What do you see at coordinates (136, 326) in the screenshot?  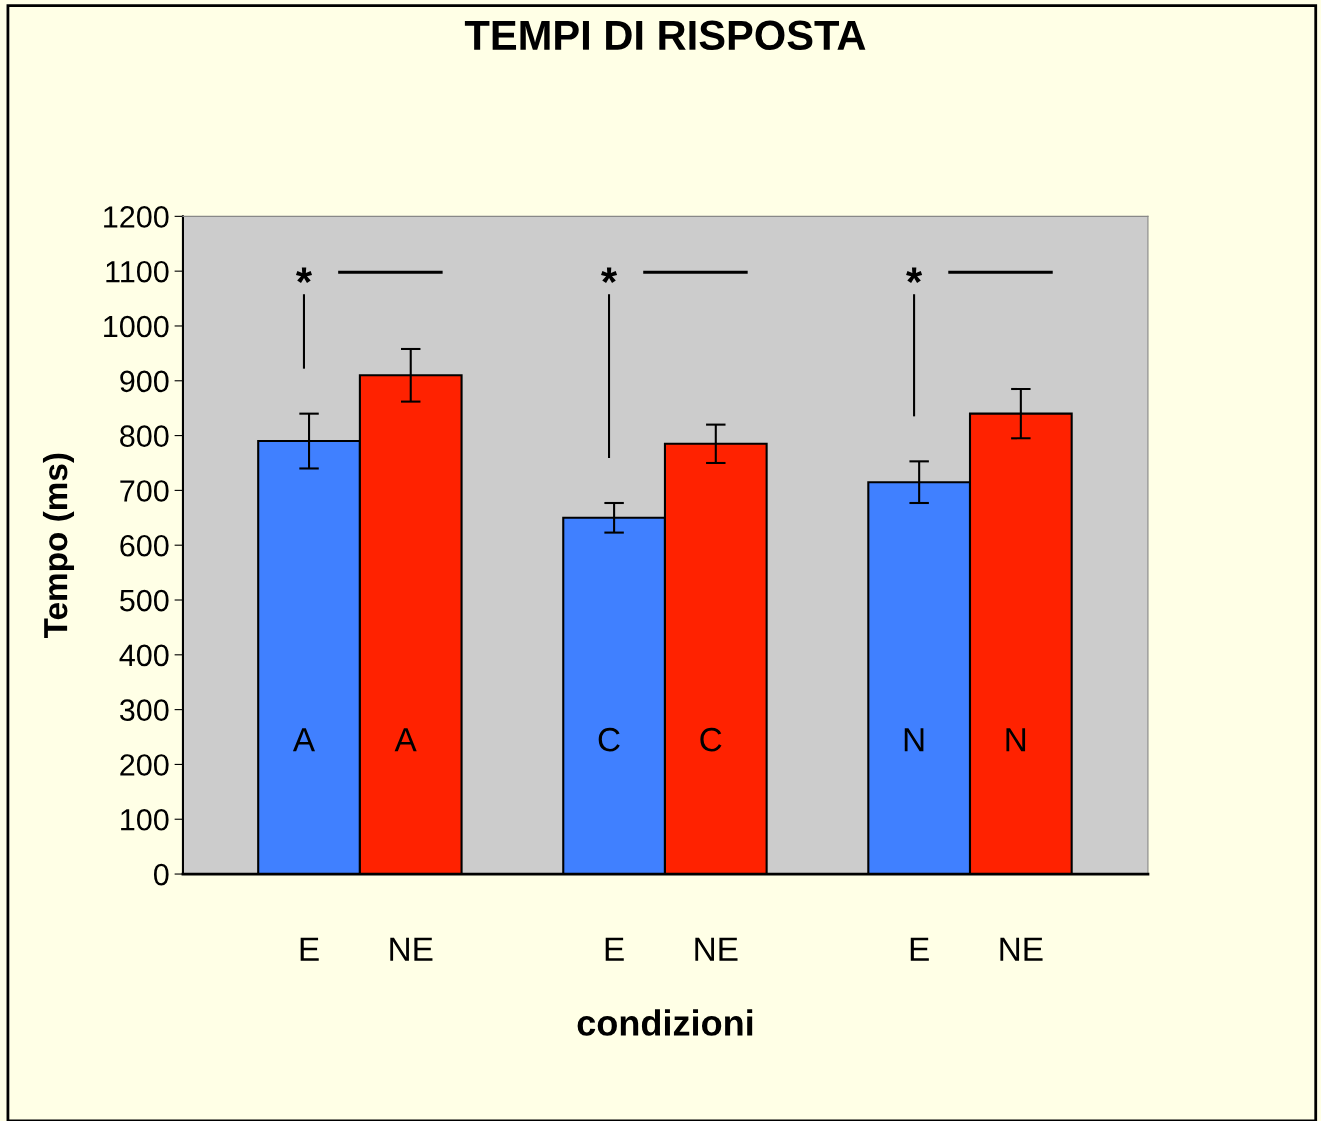 I see `y-tick-label: 1000` at bounding box center [136, 326].